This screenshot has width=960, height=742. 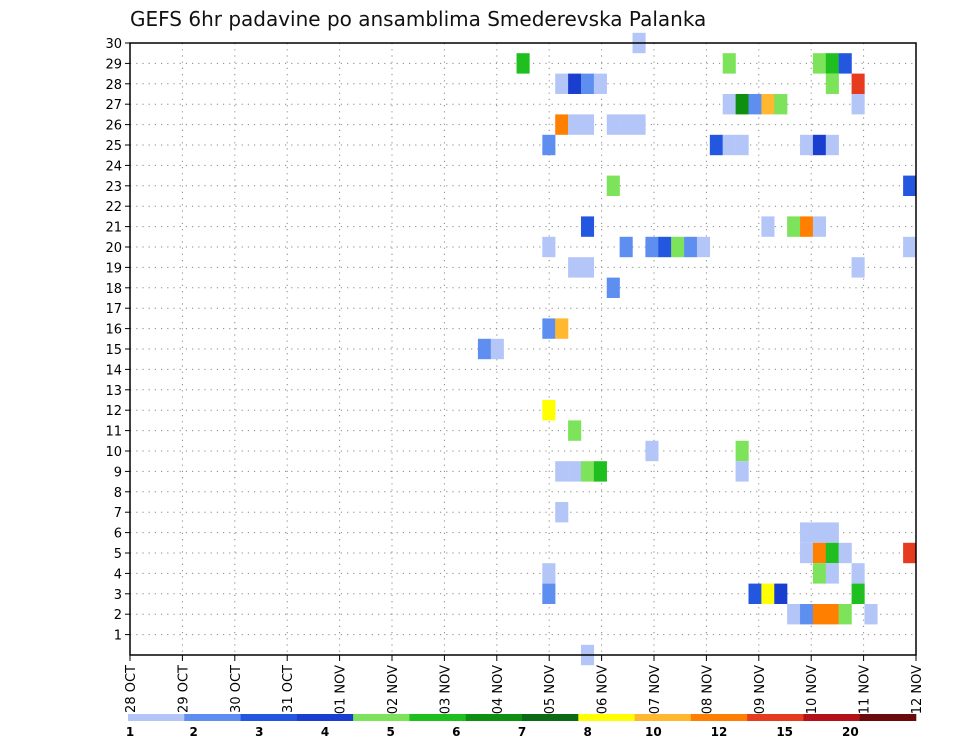 I want to click on colorbar-label: 3, so click(x=259, y=732).